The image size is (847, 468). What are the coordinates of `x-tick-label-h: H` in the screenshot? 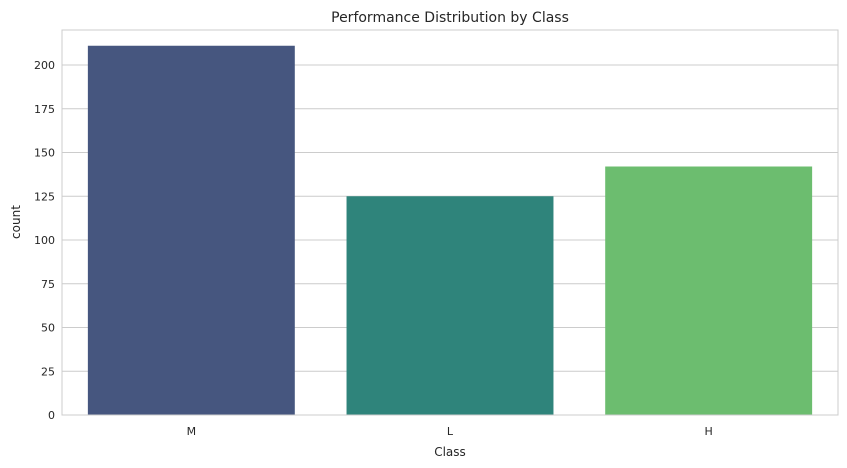 It's located at (709, 431).